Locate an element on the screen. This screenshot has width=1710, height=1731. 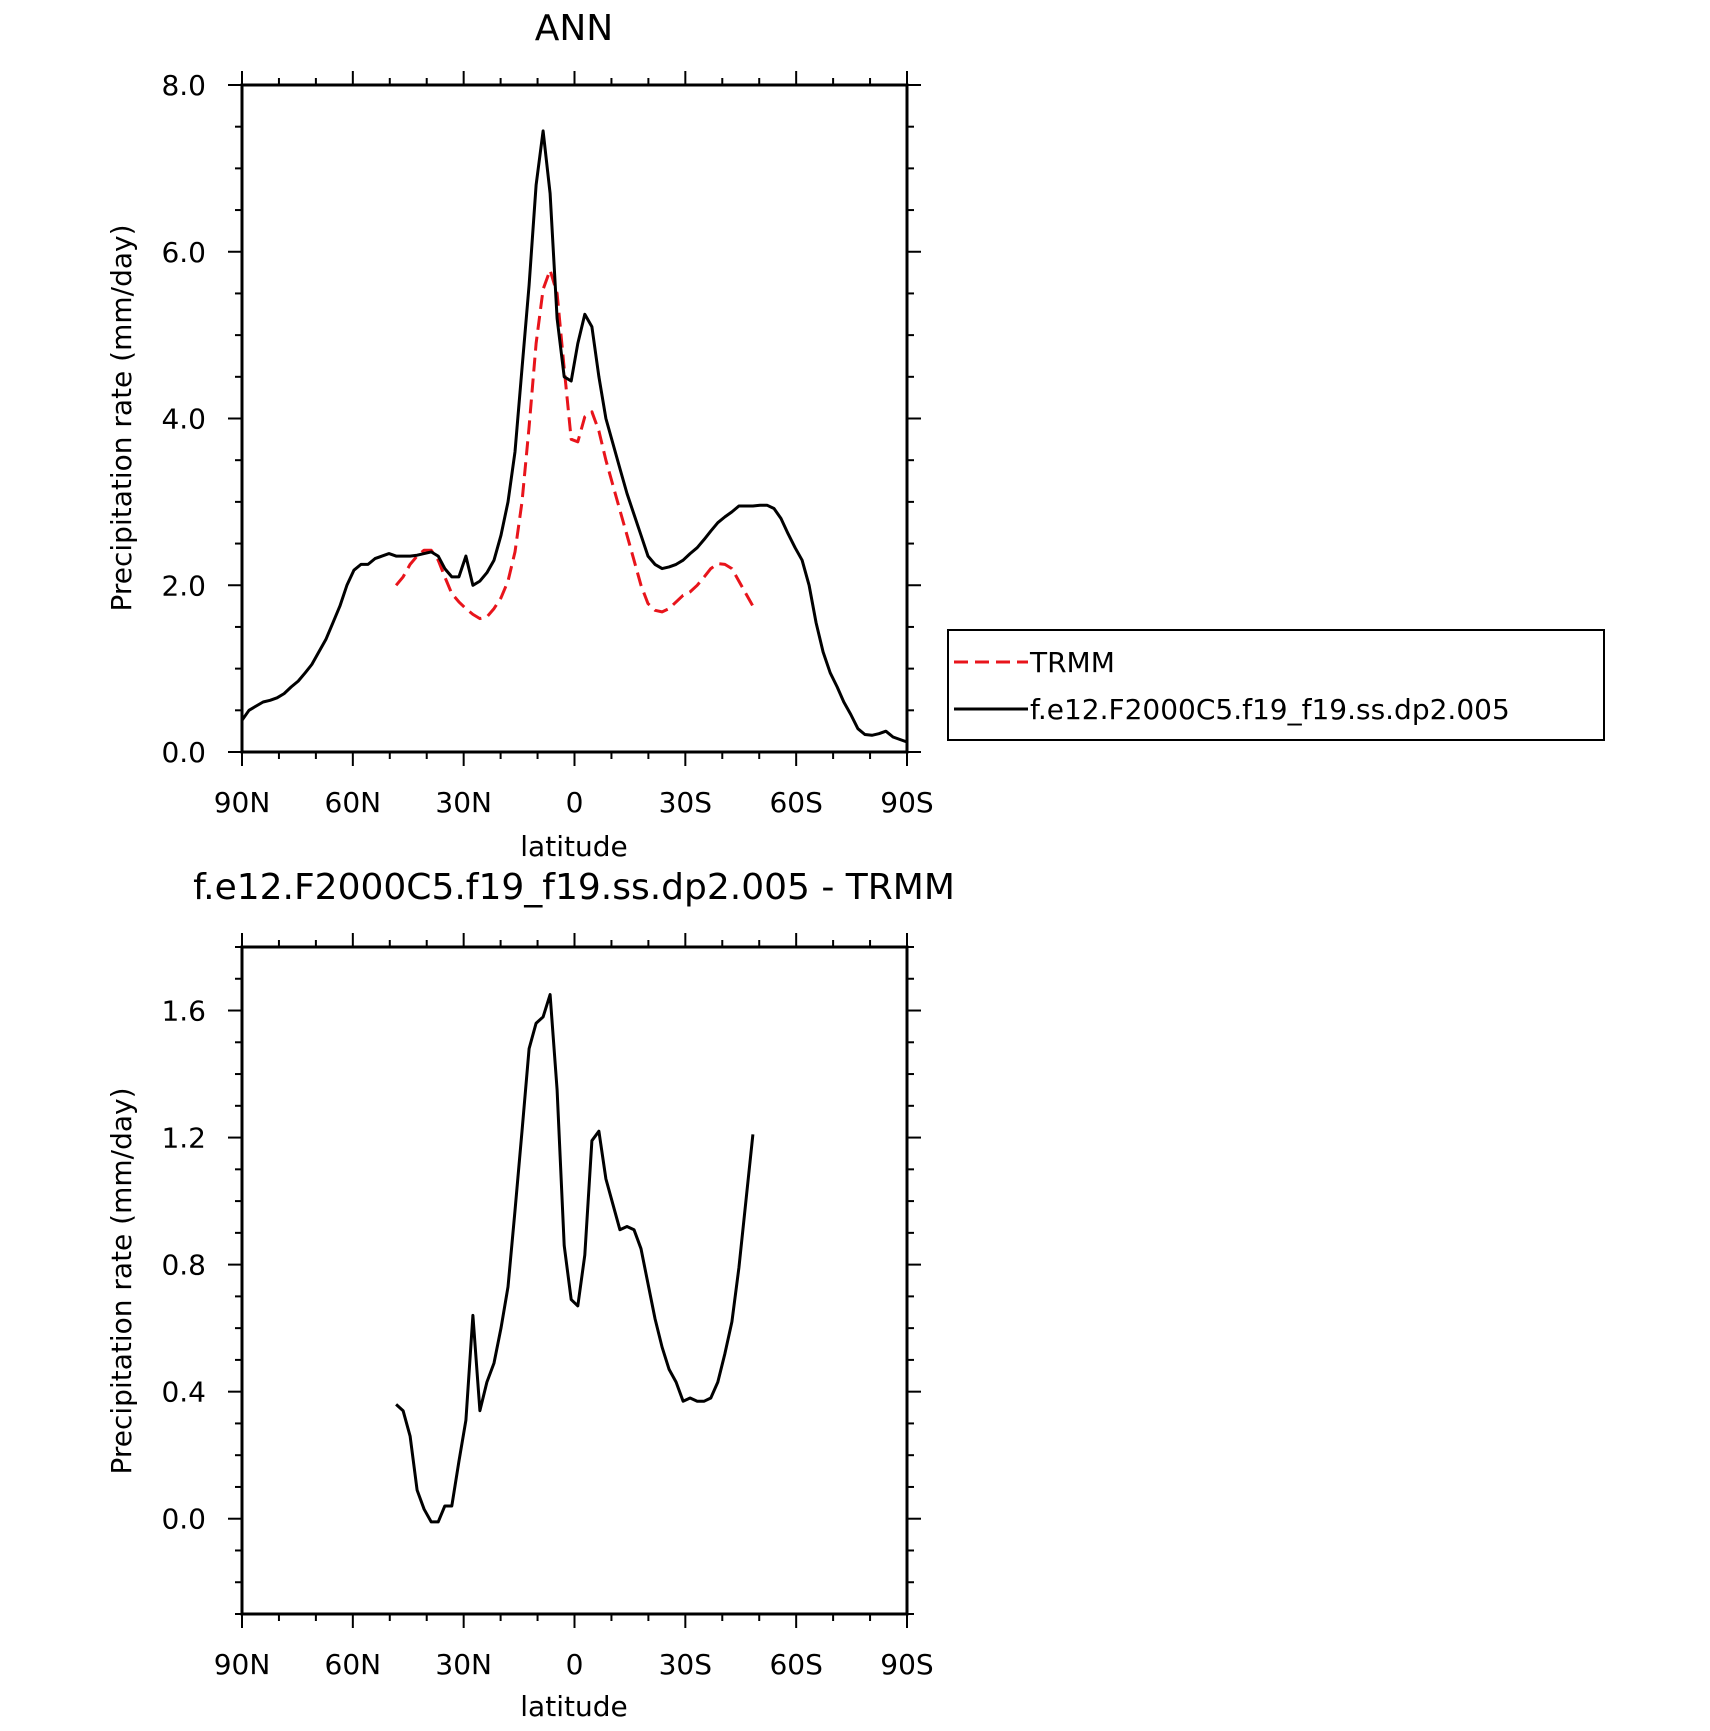
top-y-tick-label: 8.0 is located at coordinates (183, 85).